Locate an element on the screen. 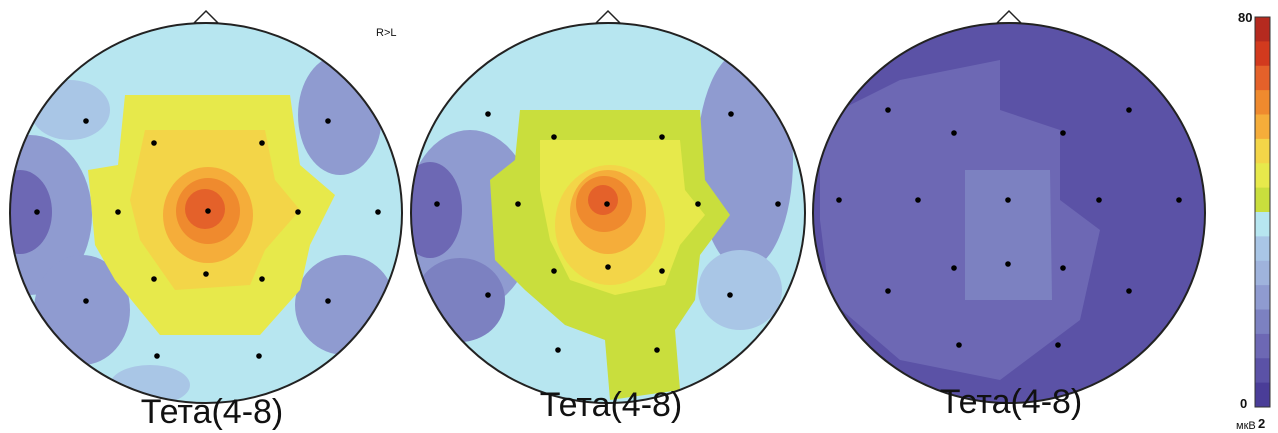  color-scale-unit: мкВ is located at coordinates (1246, 426).